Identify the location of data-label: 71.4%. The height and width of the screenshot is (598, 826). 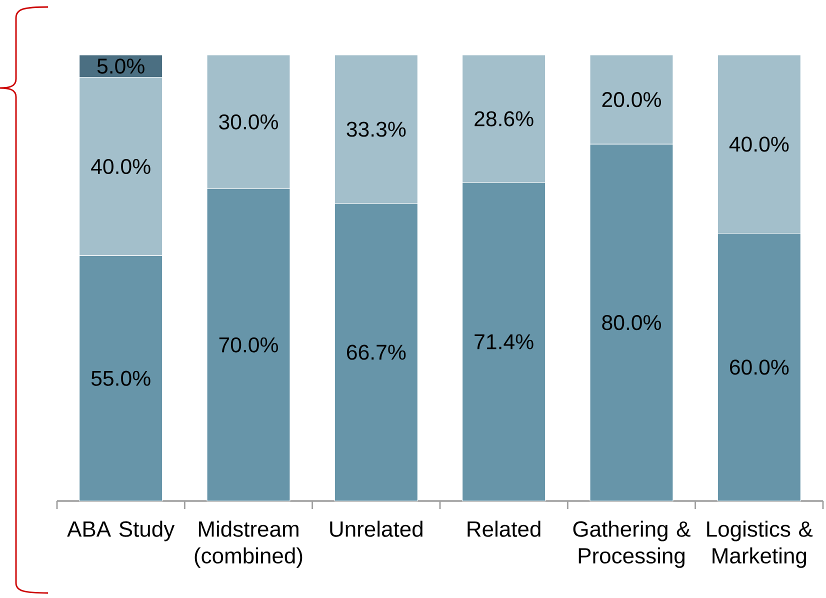
(504, 342).